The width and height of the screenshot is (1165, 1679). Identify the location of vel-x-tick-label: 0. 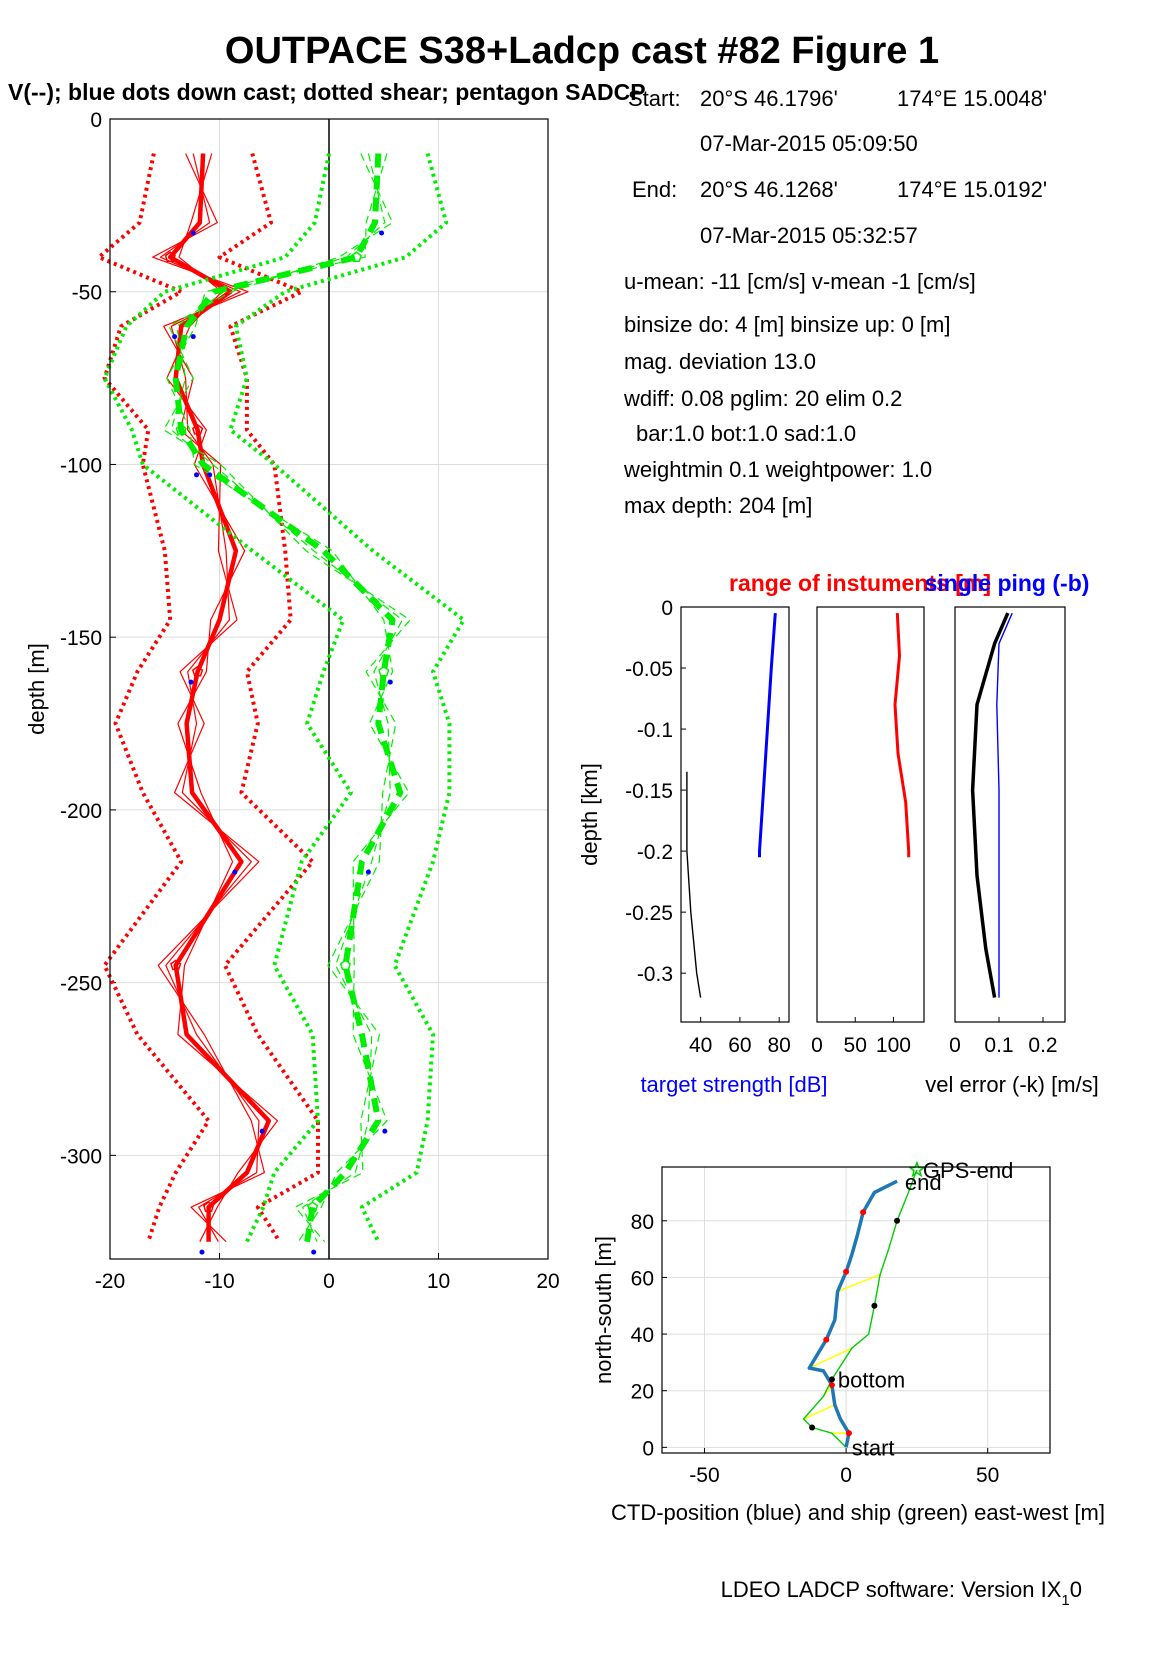
(329, 1281).